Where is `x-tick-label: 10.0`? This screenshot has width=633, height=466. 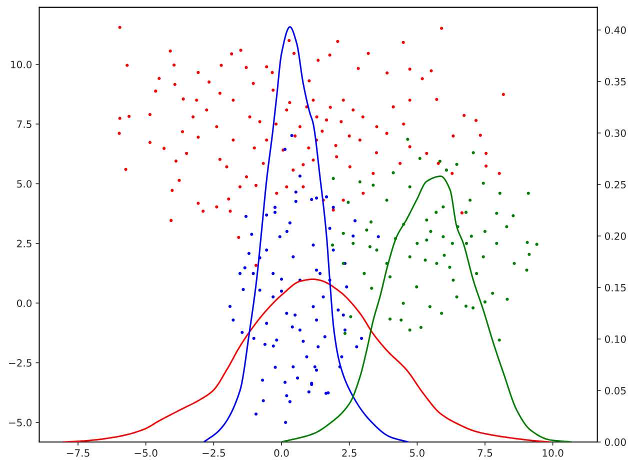 x-tick-label: 10.0 is located at coordinates (553, 453).